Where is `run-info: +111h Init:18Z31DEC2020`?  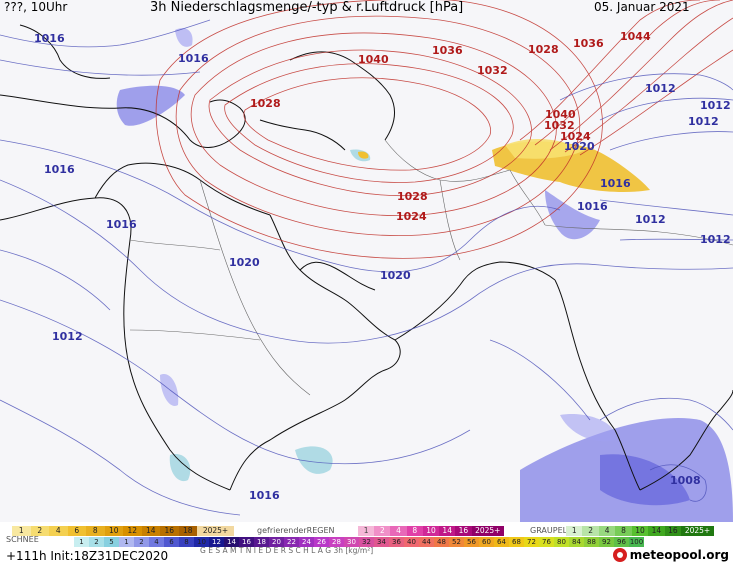 run-info: +111h Init:18Z31DEC2020 is located at coordinates (87, 556).